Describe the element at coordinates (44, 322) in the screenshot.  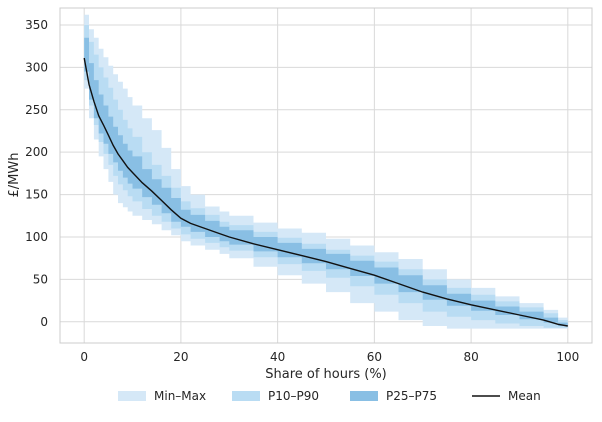
I see `y-tick-label: 0` at that location.